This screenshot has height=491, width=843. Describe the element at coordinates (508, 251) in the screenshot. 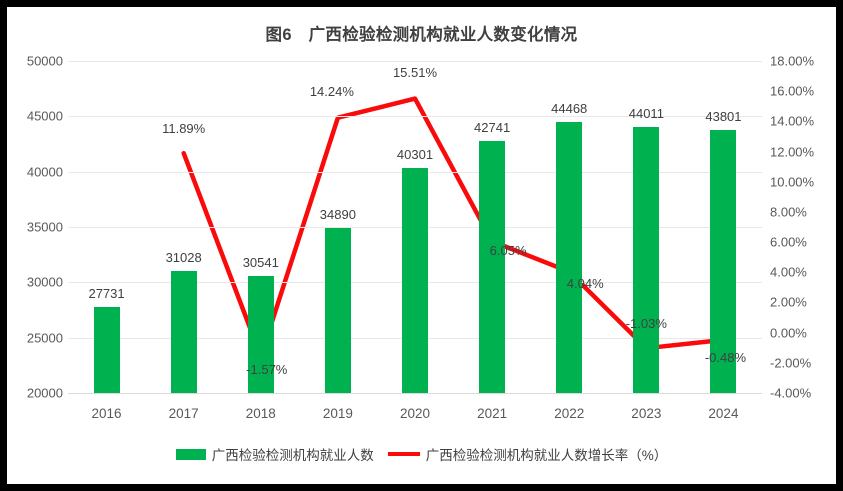

I see `growth-rate-label-2021: 6.05%` at that location.